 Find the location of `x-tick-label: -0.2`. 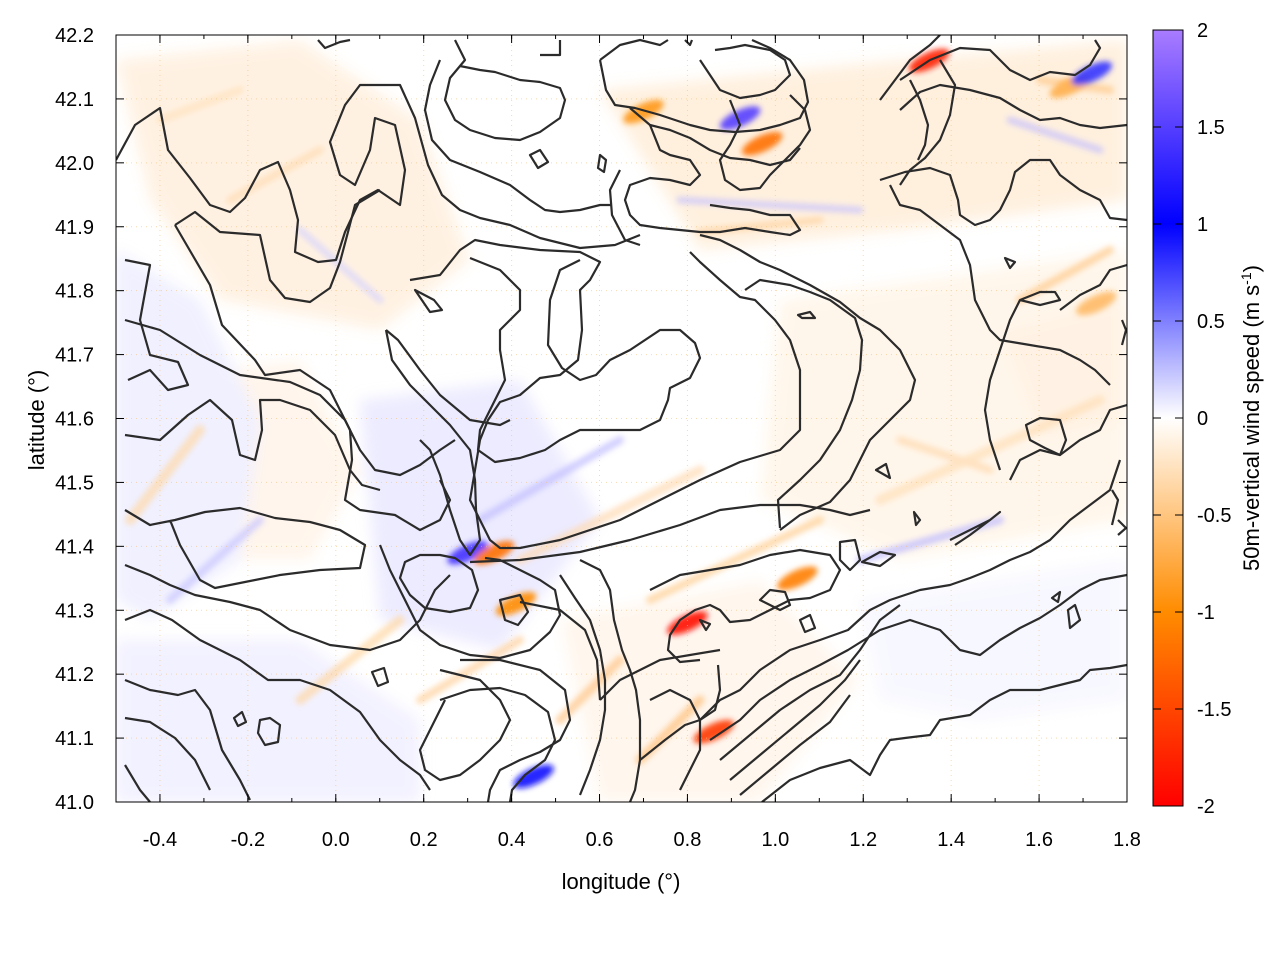

x-tick-label: -0.2 is located at coordinates (248, 840).